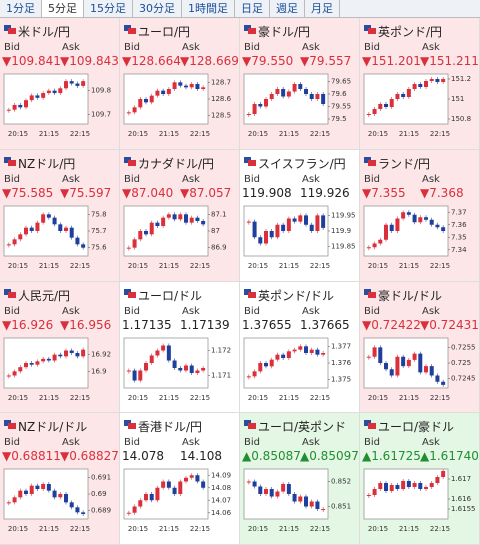 The height and width of the screenshot is (545, 480). I want to click on bid-value: ▼87.040, so click(148, 192).